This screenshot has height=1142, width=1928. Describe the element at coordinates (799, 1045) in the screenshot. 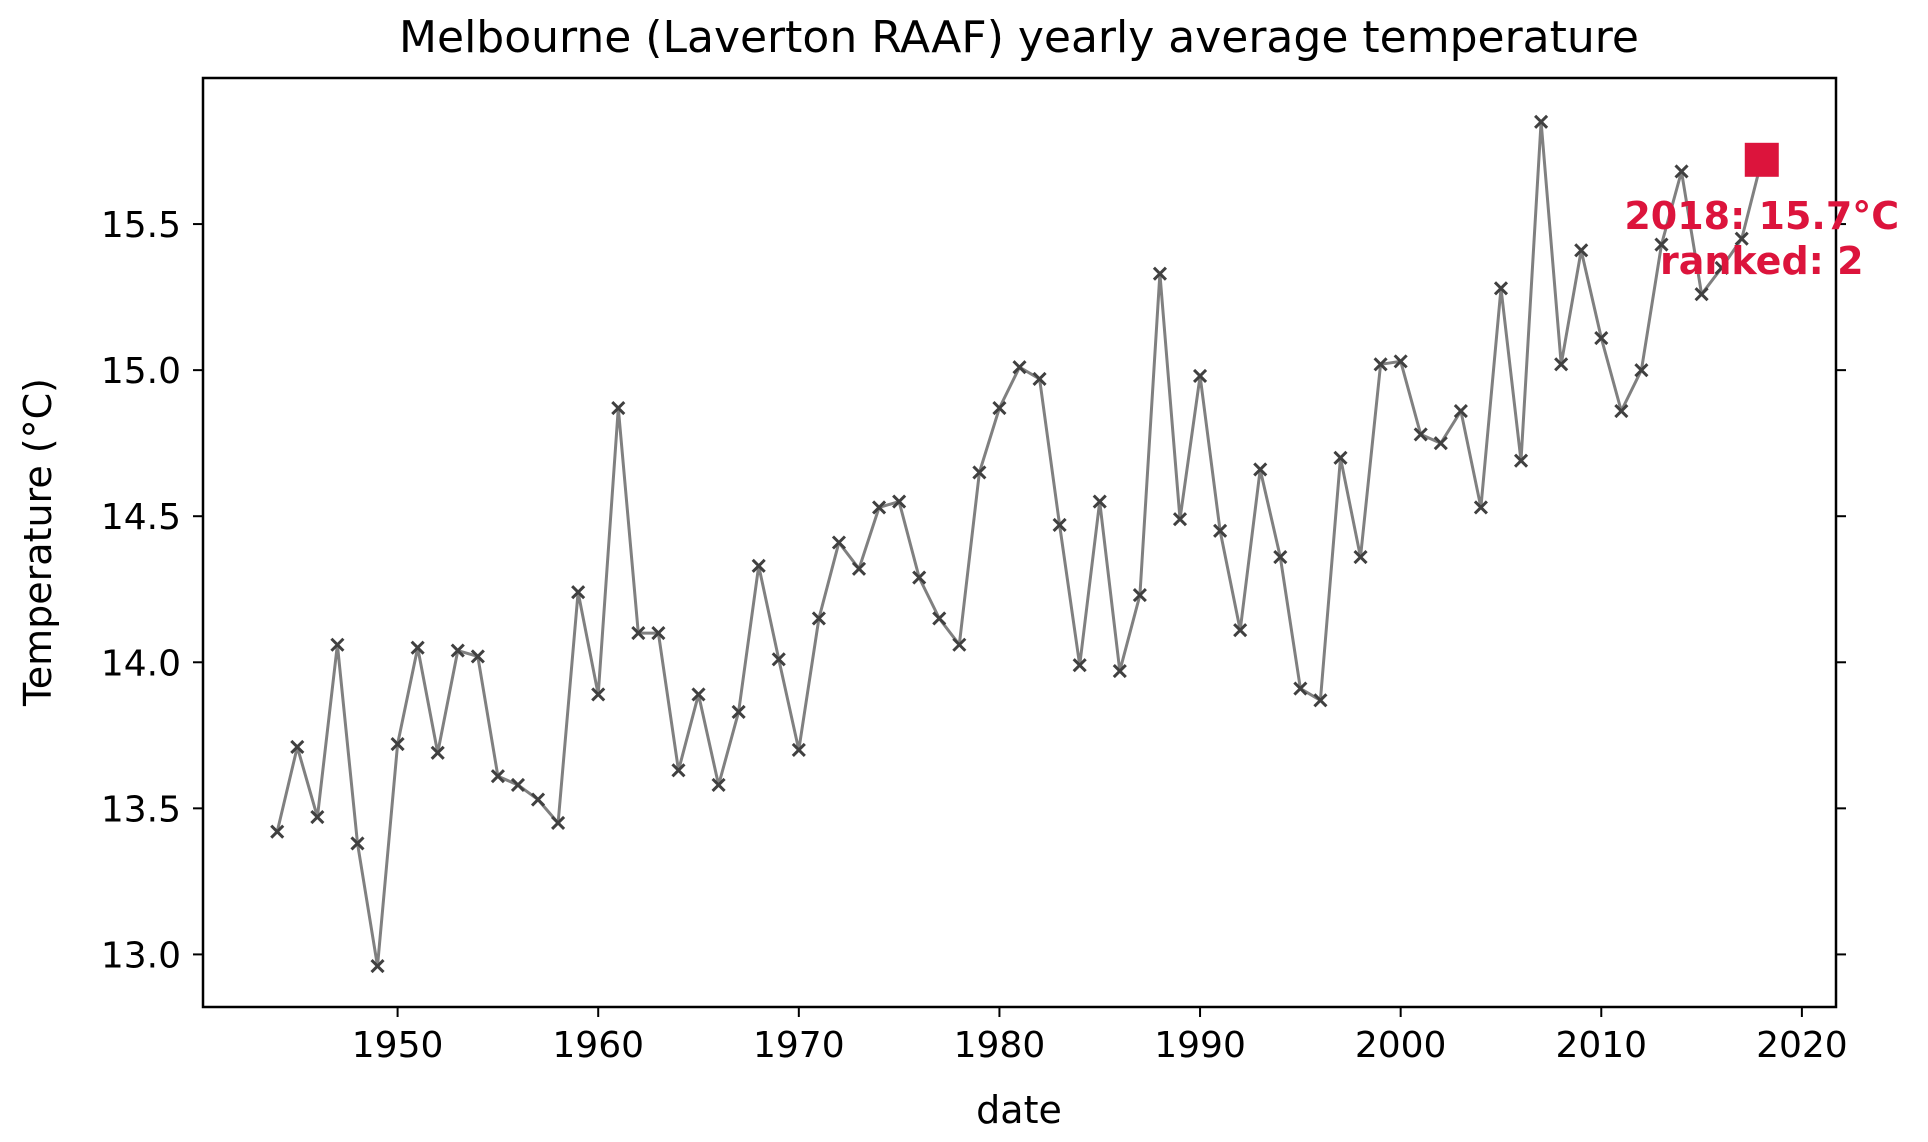

I see `x-tick-label: 1970` at that location.